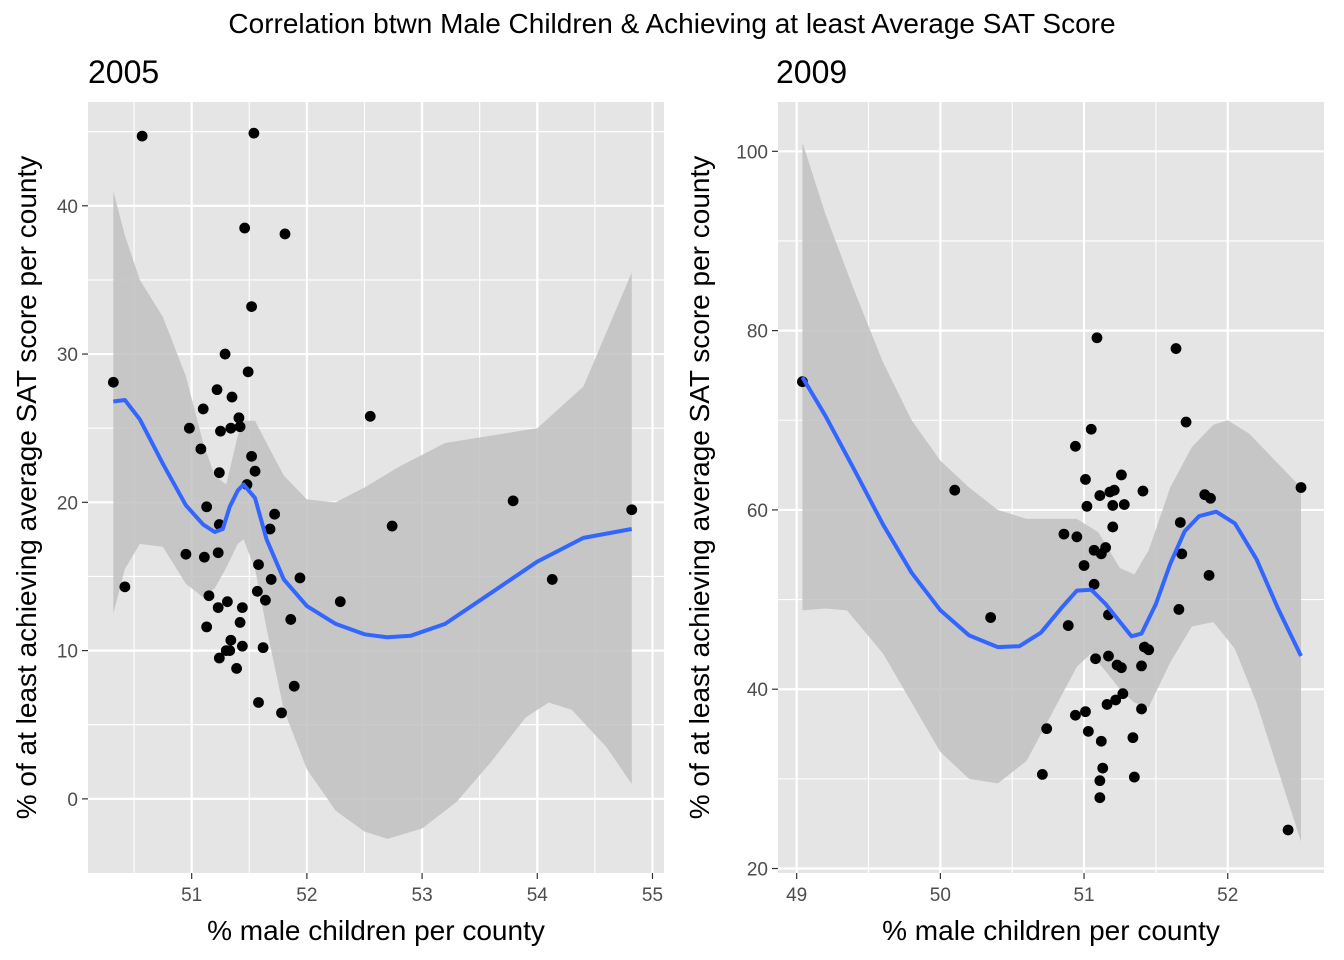  Describe the element at coordinates (67, 652) in the screenshot. I see `y-tick-label: 10` at that location.